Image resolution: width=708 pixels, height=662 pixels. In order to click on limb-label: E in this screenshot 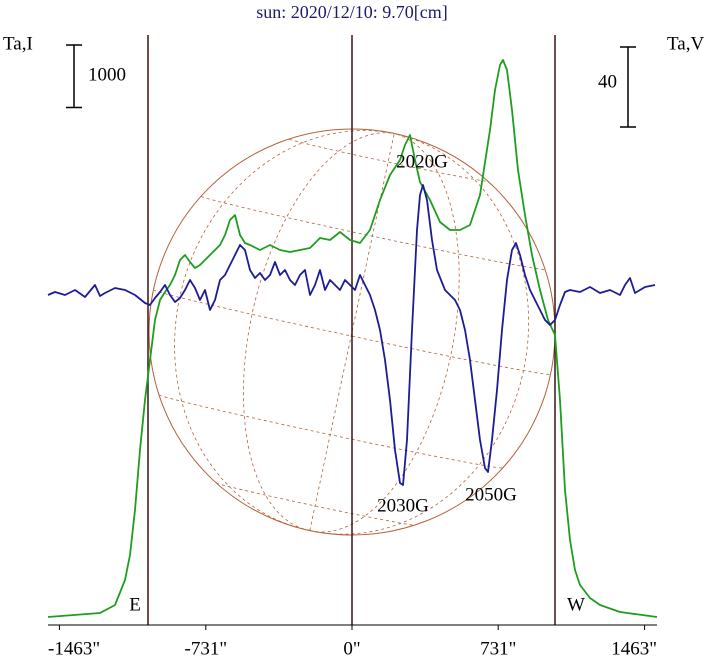, I will do `click(135, 604)`.